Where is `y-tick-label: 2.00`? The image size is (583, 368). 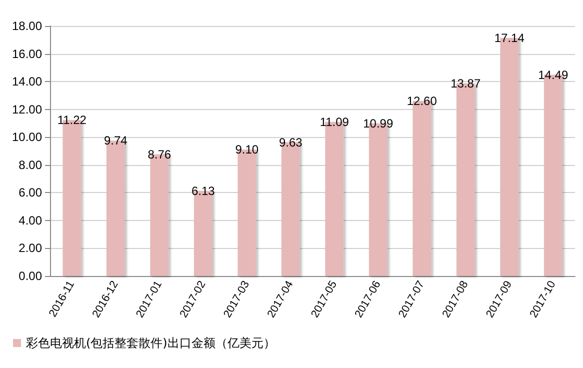
y-tick-label: 2.00 is located at coordinates (30, 248).